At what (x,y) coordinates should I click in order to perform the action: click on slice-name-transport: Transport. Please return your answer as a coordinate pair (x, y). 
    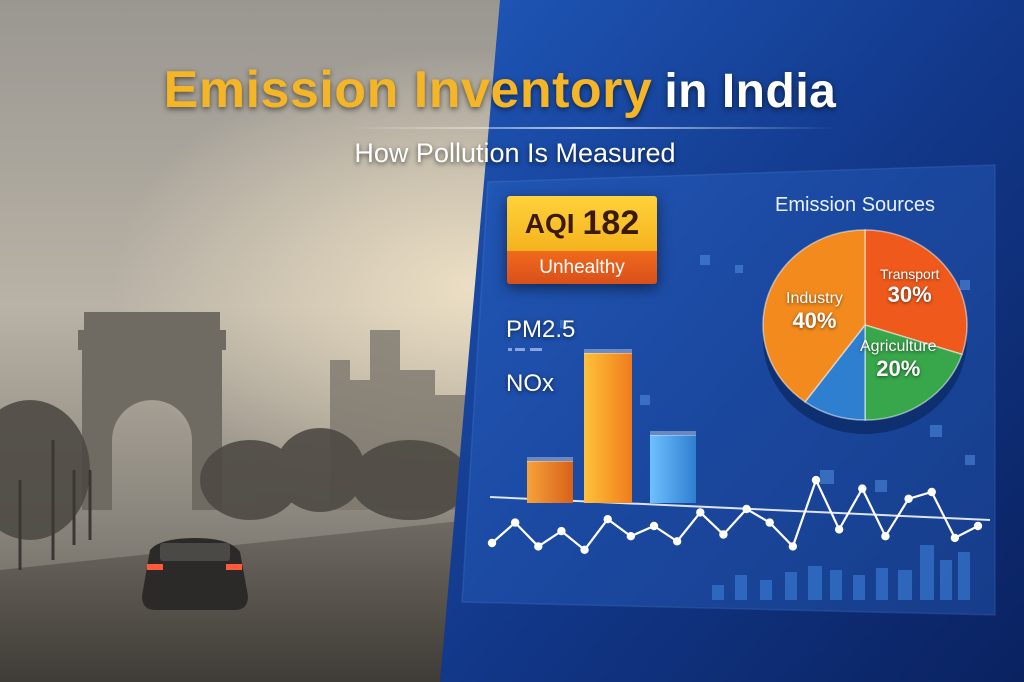
    Looking at the image, I should click on (910, 274).